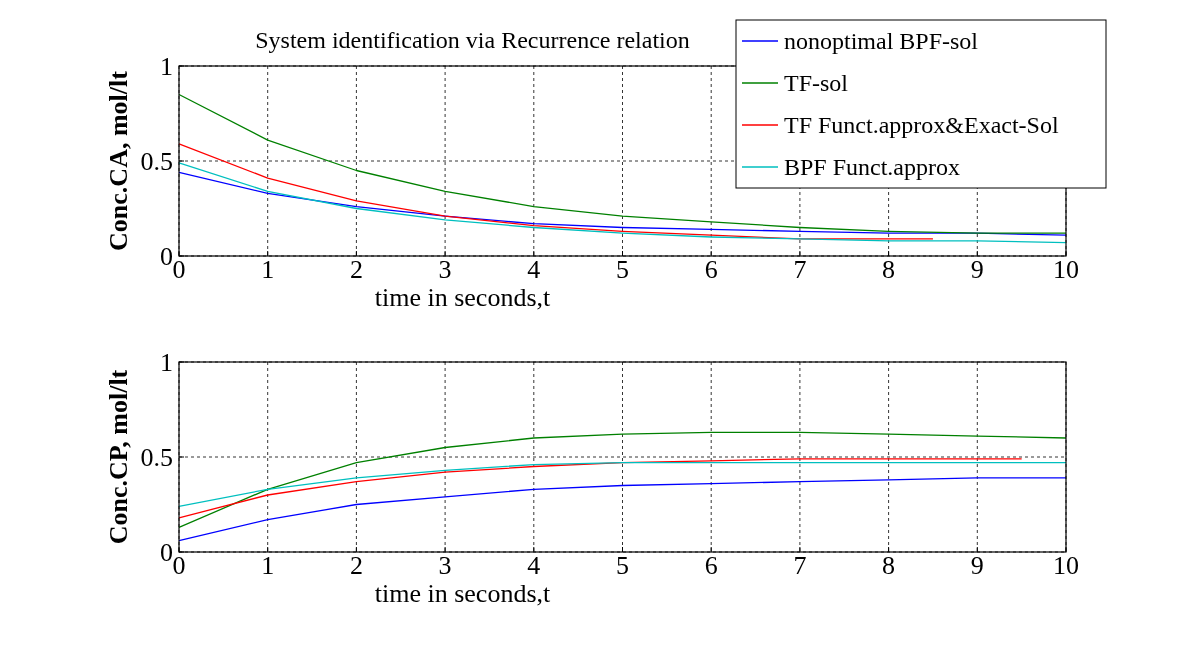  Describe the element at coordinates (118, 457) in the screenshot. I see `y-axis-title: Conc.CP, mol/lt` at that location.